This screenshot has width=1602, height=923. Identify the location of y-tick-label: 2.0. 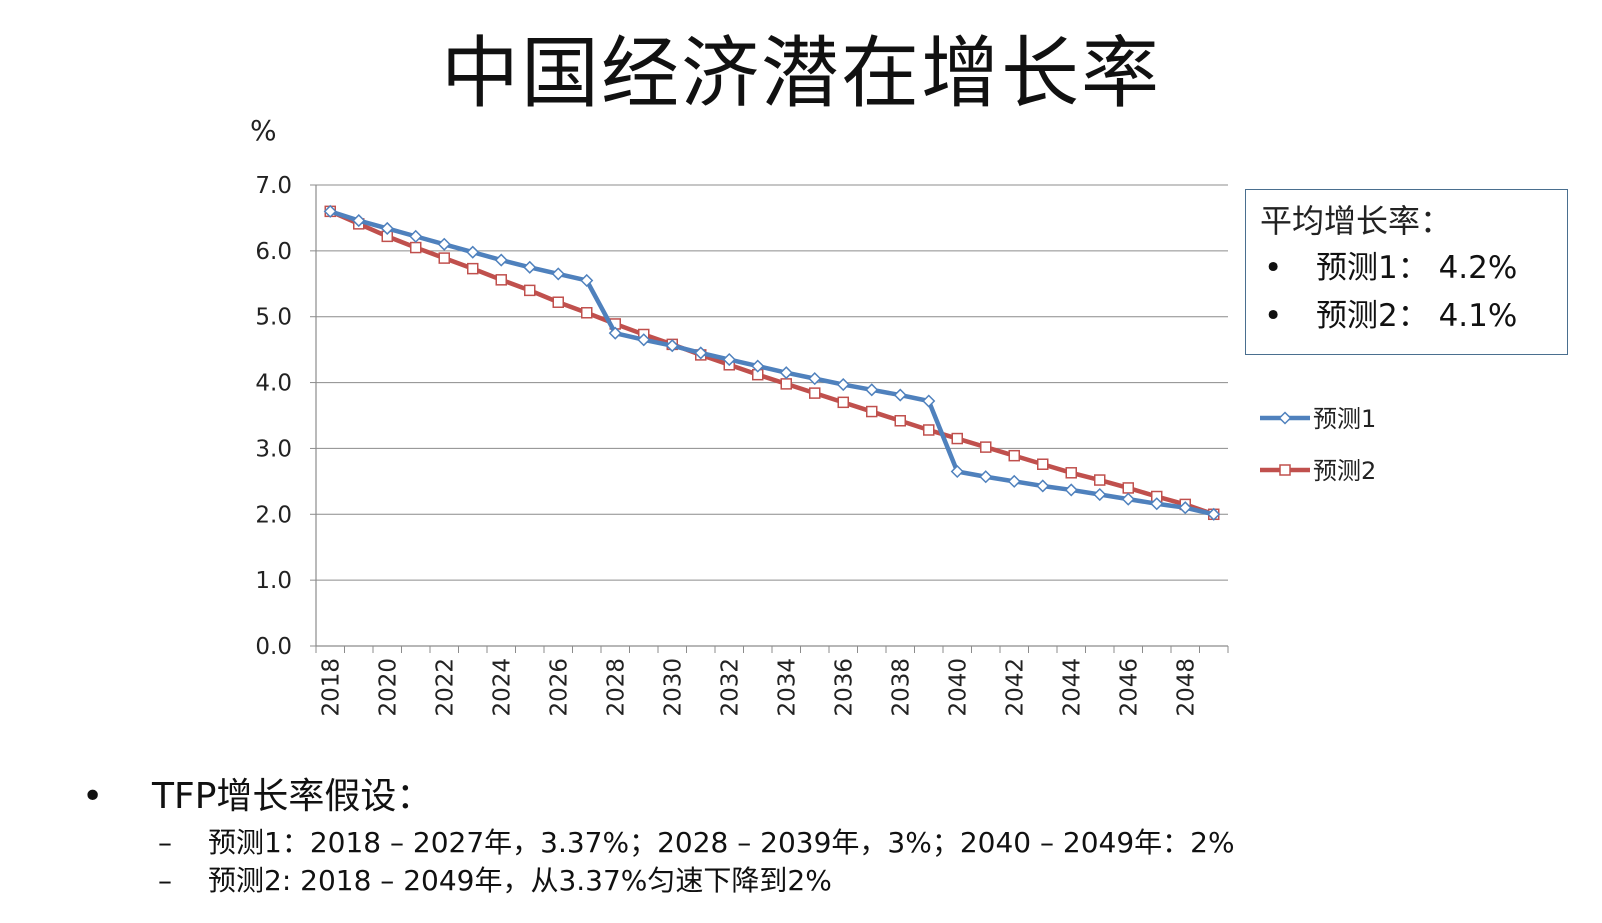
(273, 515).